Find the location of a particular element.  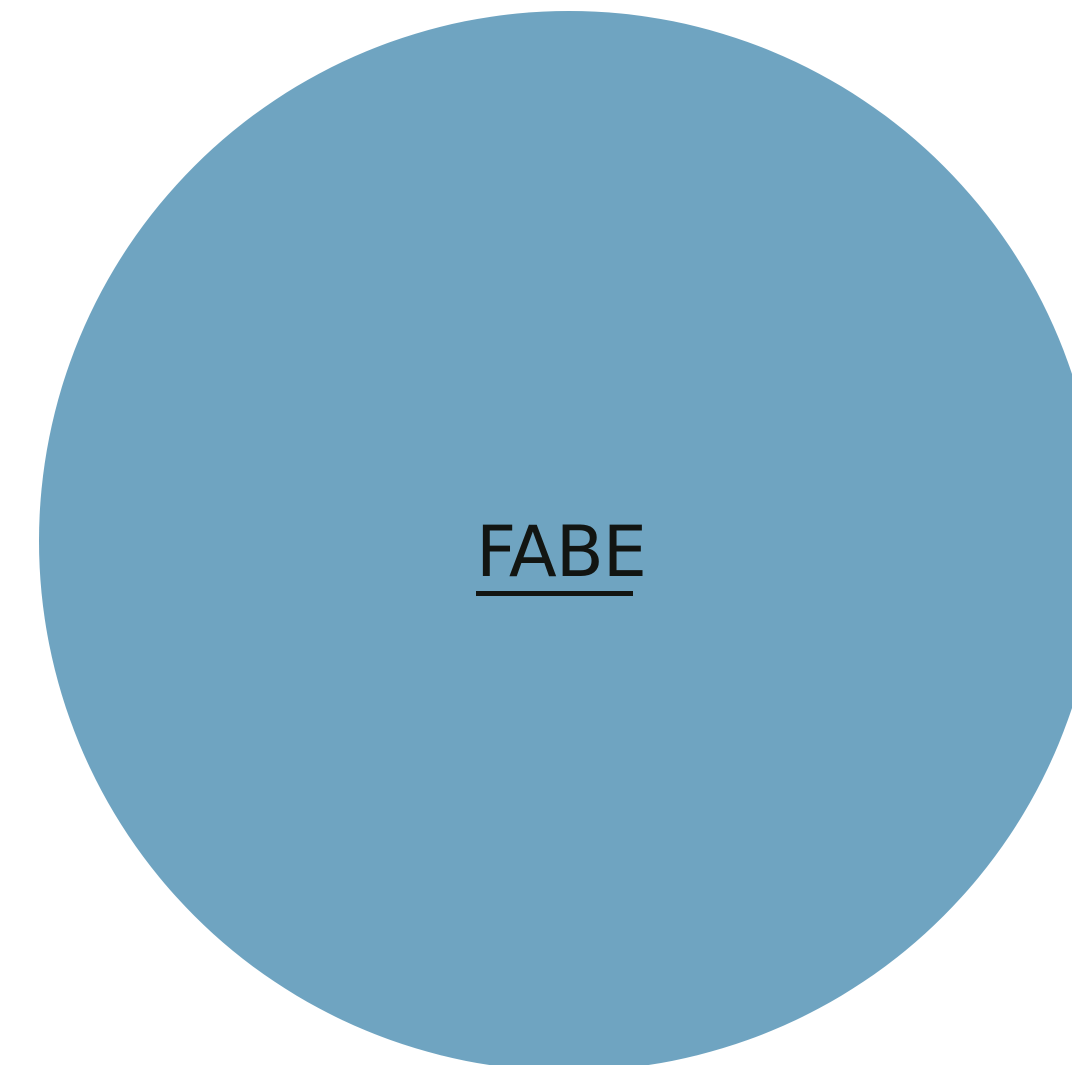

logo-underline is located at coordinates (554, 593).